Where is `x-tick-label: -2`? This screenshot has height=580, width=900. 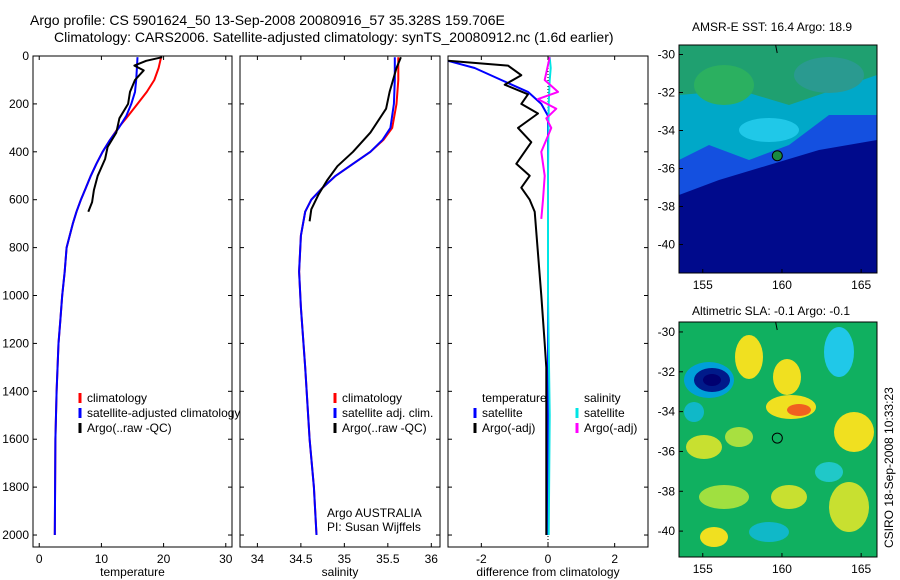 x-tick-label: -2 is located at coordinates (481, 559).